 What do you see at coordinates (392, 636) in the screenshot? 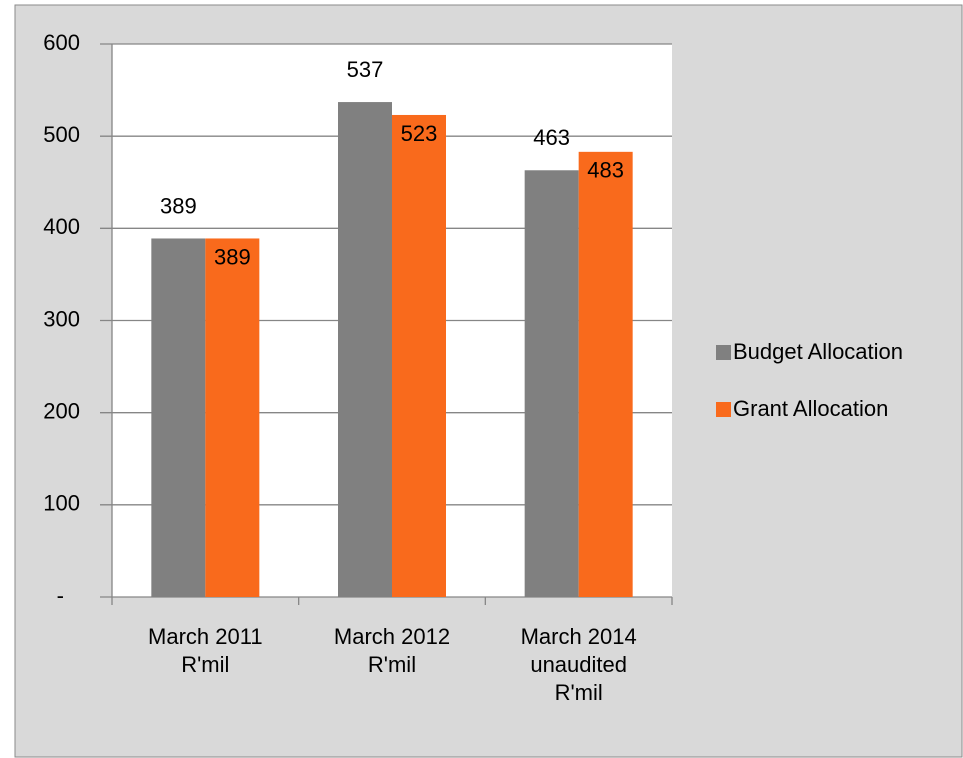
I see `x-tick-label-line: March 2012` at bounding box center [392, 636].